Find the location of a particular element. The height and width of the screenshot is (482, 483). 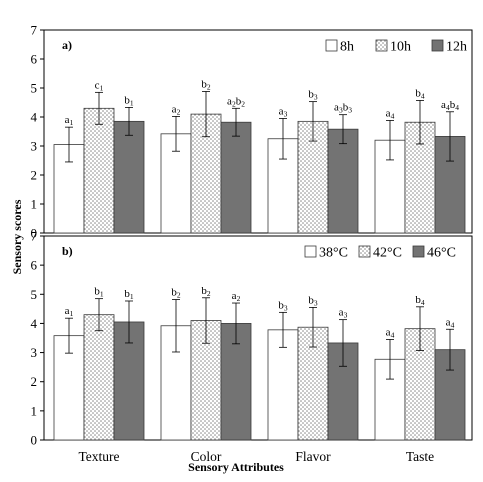

x-tick-label: Flavor is located at coordinates (313, 456).